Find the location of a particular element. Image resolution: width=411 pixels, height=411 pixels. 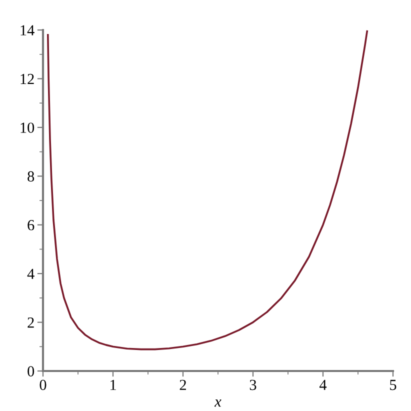

x-tick-label: 2 is located at coordinates (183, 385).